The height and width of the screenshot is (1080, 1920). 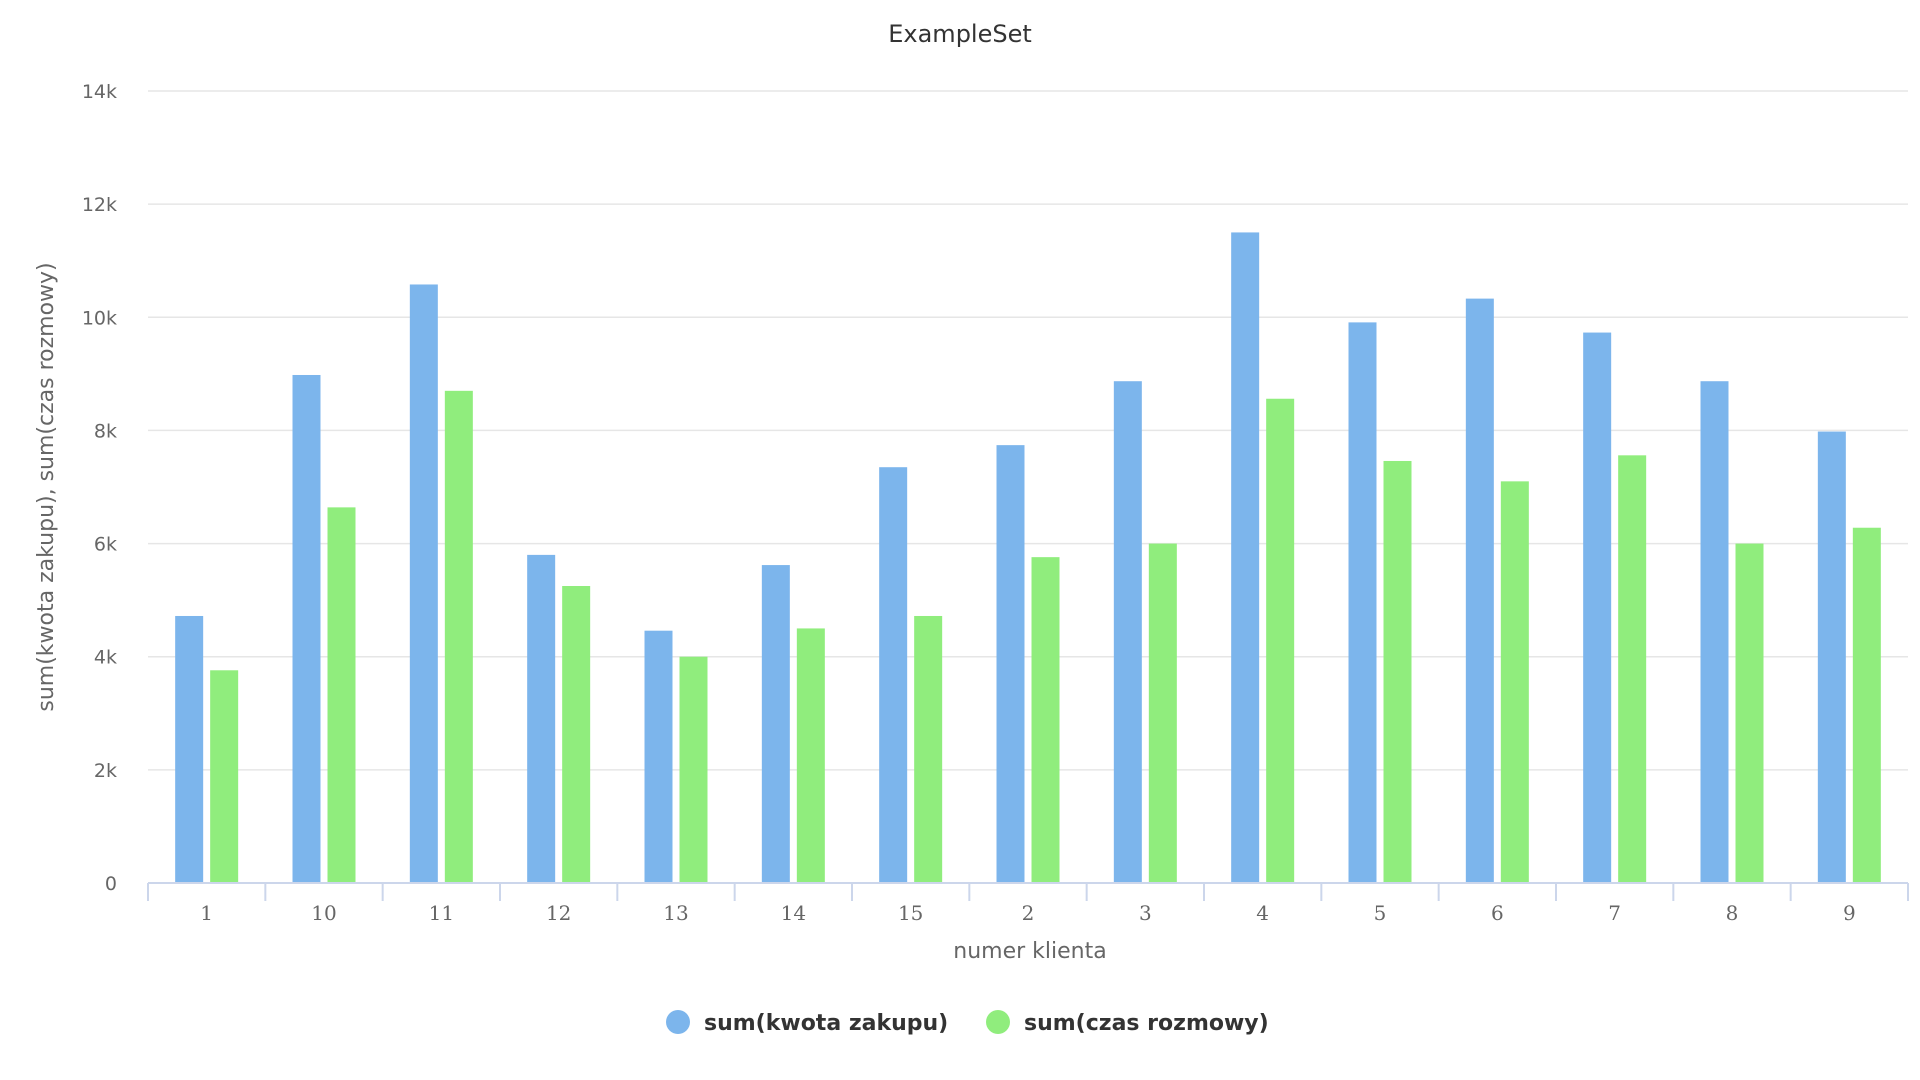 I want to click on y-tick-label: 12k, so click(x=99, y=205).